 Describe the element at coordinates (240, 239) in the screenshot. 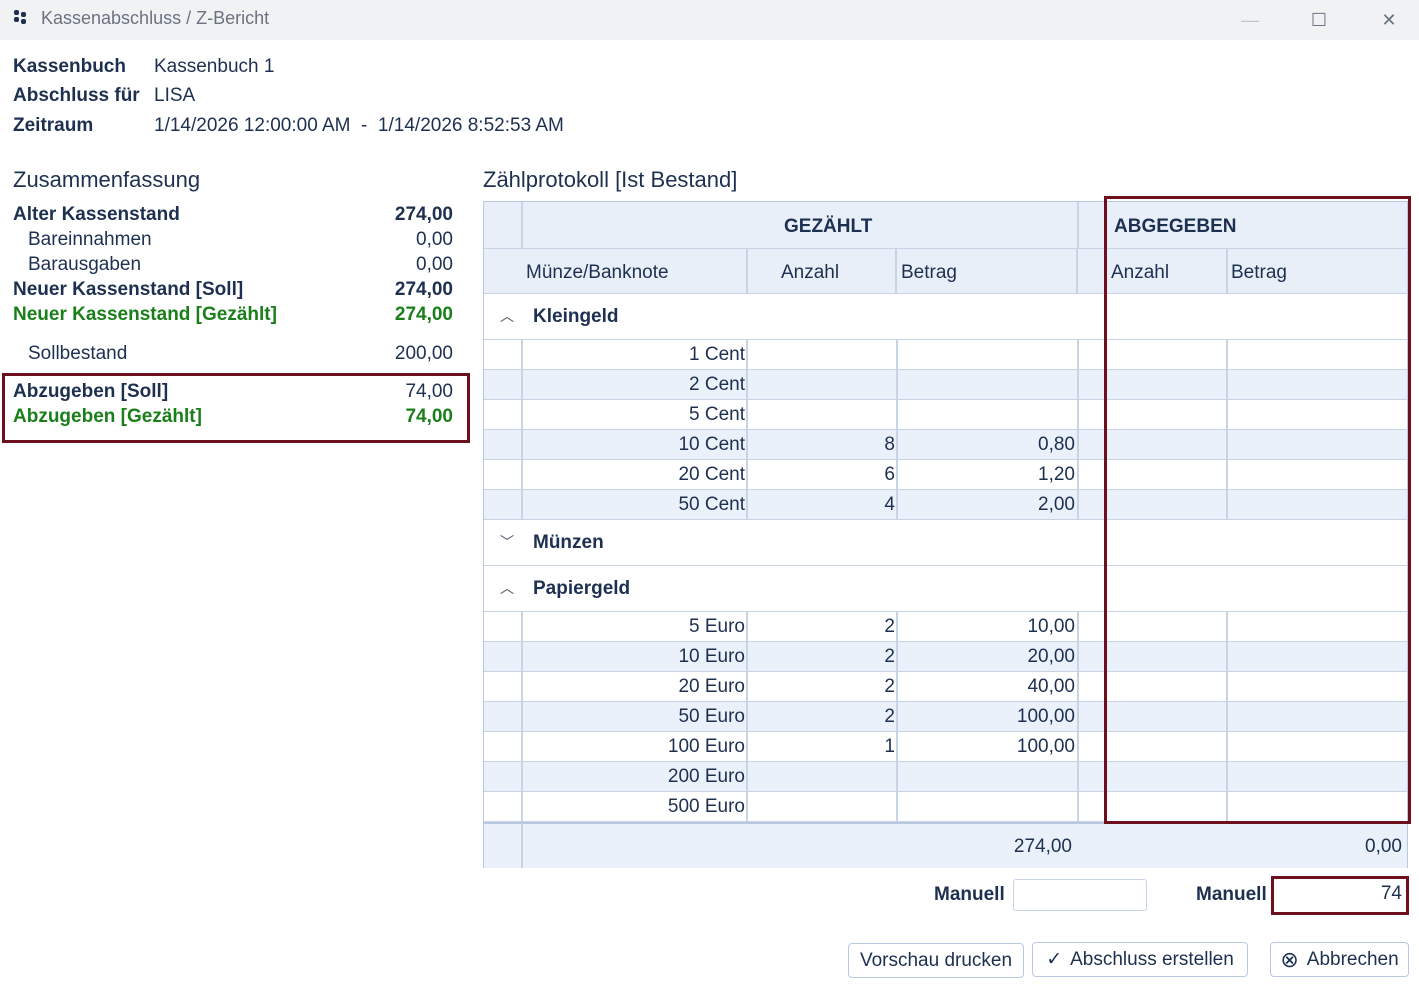

I see `summary-row-einnahmen: Bareinnahmen 0,00` at that location.